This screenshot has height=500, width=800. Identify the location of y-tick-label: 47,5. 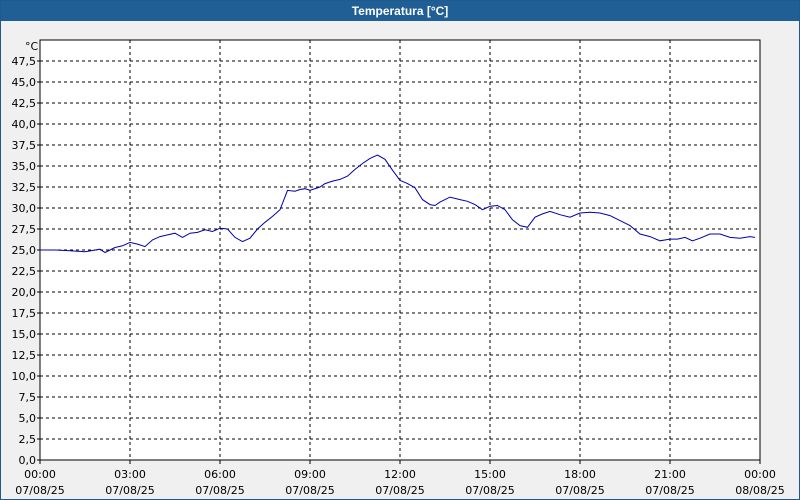
(24, 61).